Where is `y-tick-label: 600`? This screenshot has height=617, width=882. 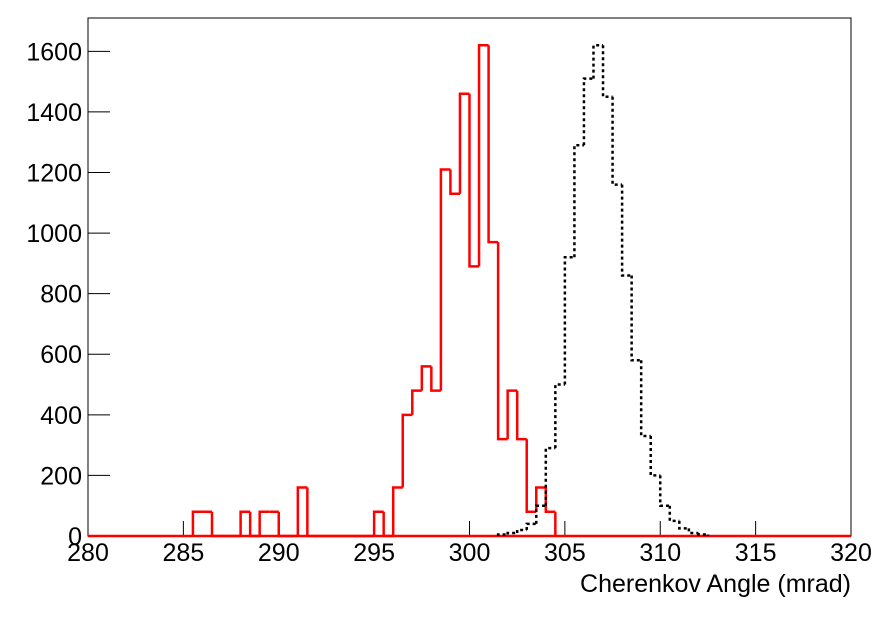
y-tick-label: 600 is located at coordinates (61, 355).